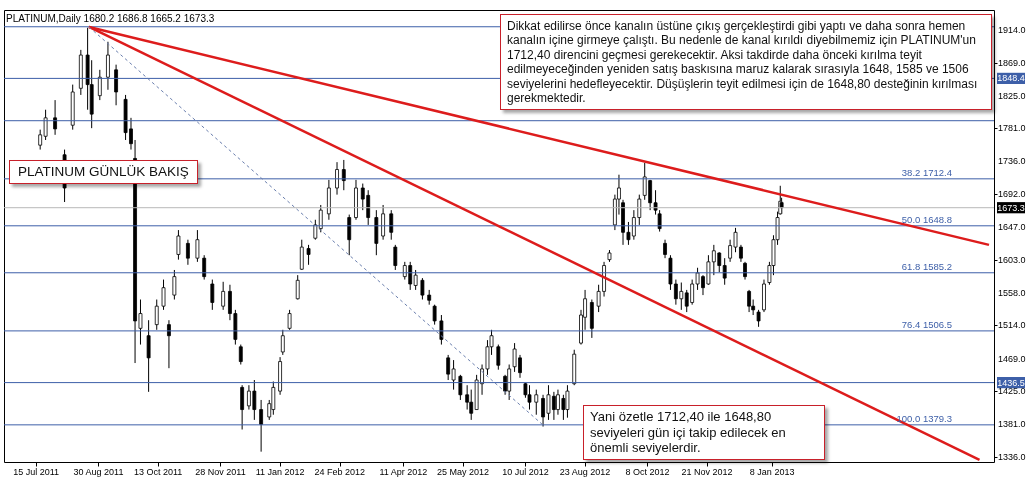 The width and height of the screenshot is (1028, 482). What do you see at coordinates (1012, 95) in the screenshot?
I see `y-tick-label: 1825.0` at bounding box center [1012, 95].